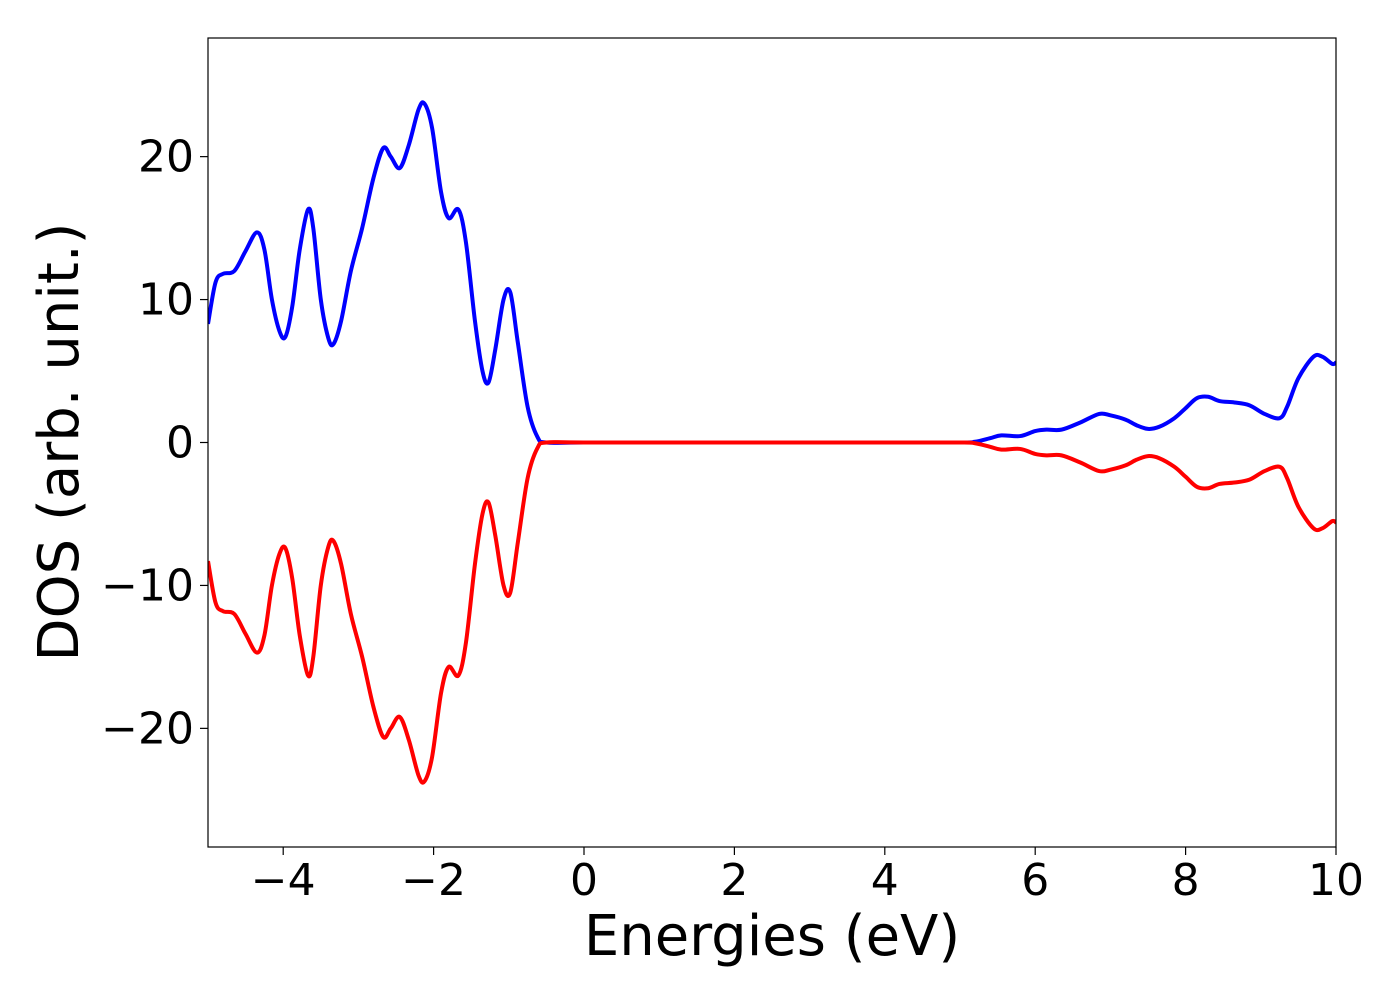 The width and height of the screenshot is (1400, 1000). Describe the element at coordinates (1186, 880) in the screenshot. I see `x-tick-label: 8` at that location.